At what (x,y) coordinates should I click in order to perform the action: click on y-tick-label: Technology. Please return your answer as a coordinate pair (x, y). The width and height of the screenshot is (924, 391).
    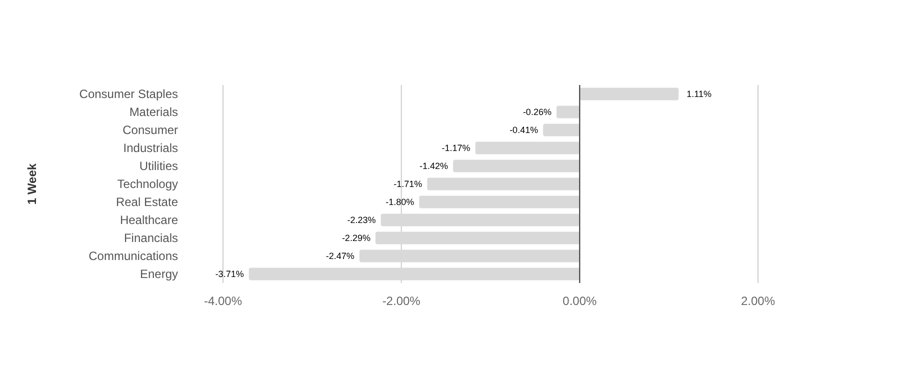
    Looking at the image, I should click on (147, 184).